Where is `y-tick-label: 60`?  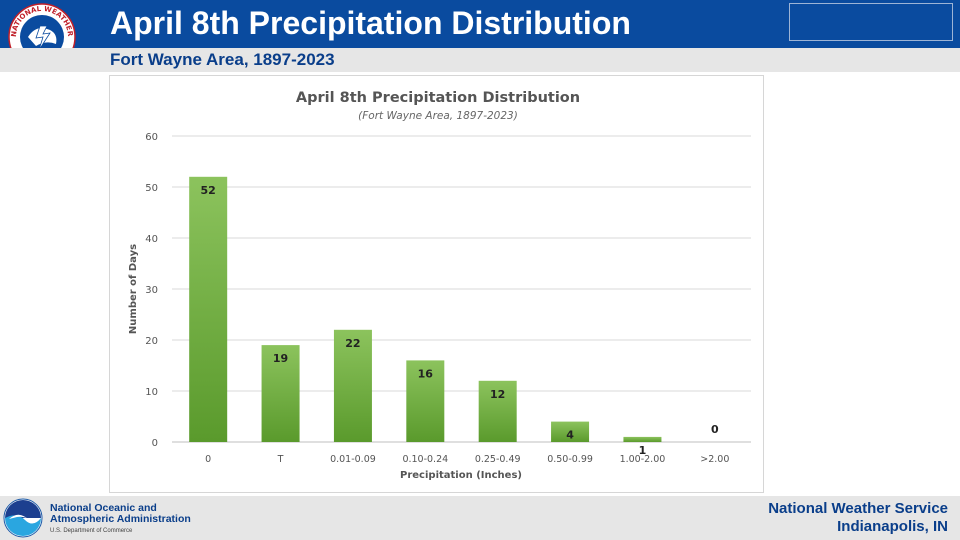
y-tick-label: 60 is located at coordinates (151, 137).